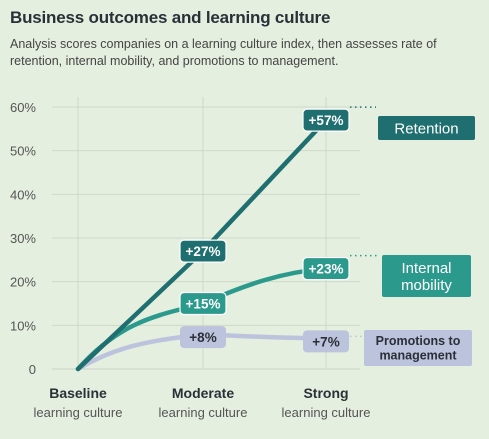  I want to click on y-tick-label: 60%, so click(23, 107).